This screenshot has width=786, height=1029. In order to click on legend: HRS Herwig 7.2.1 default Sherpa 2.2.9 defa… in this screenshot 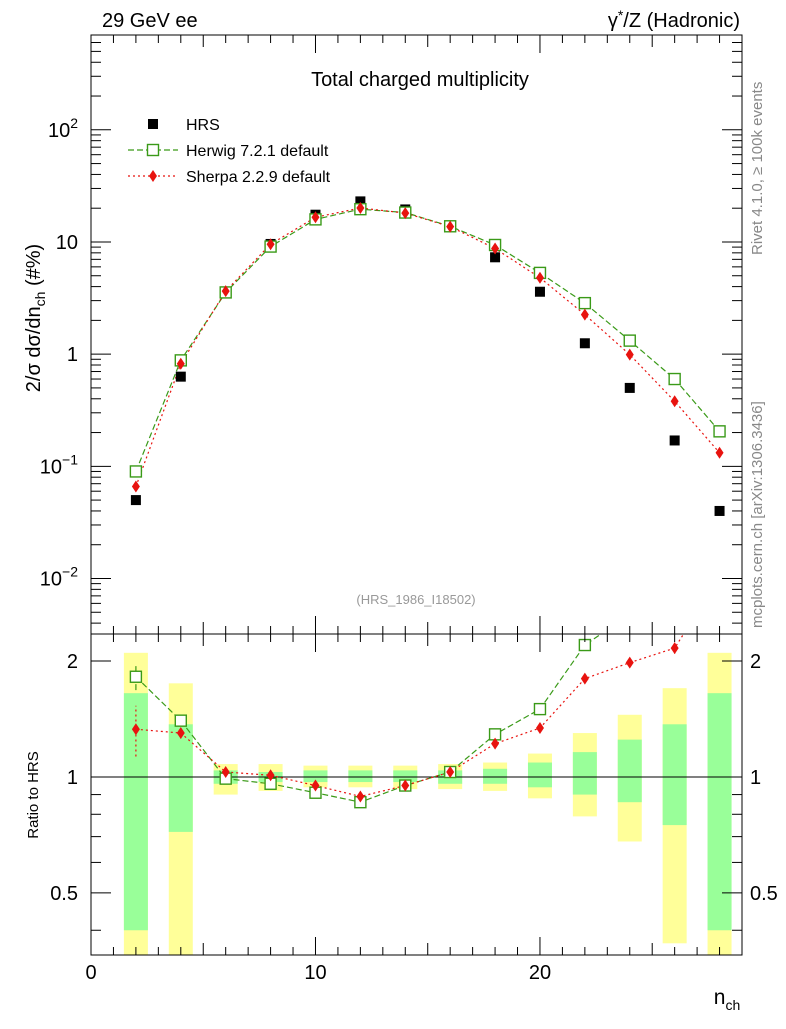, I will do `click(229, 151)`.